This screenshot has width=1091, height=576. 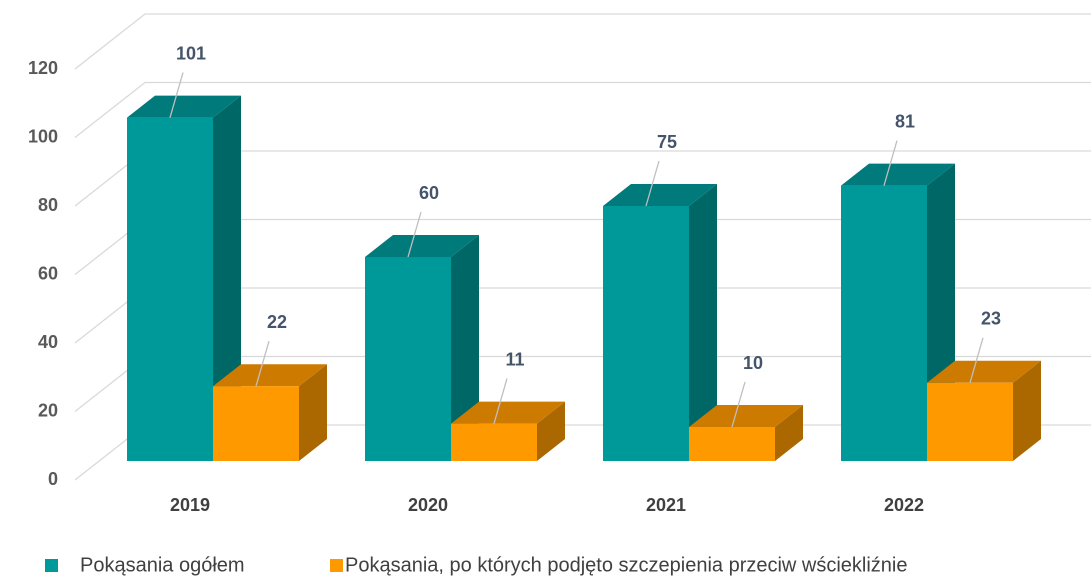 What do you see at coordinates (43, 136) in the screenshot?
I see `y-tick-label: 100` at bounding box center [43, 136].